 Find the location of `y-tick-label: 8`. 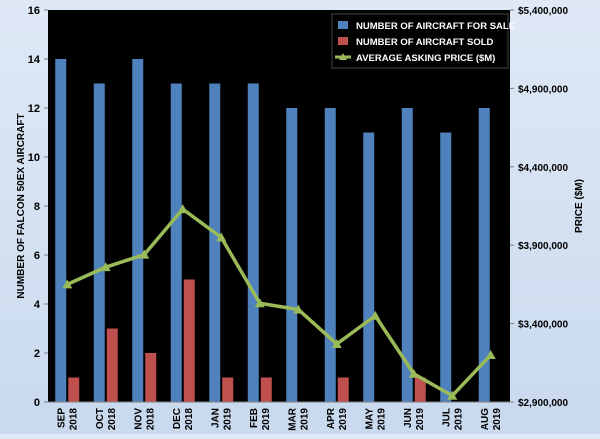

y-tick-label: 8 is located at coordinates (37, 207).